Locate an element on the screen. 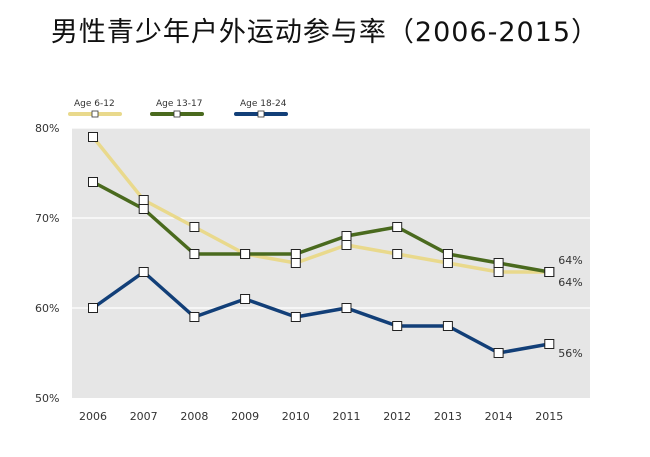 The height and width of the screenshot is (457, 650). x-tick-label: 2007 is located at coordinates (144, 416).